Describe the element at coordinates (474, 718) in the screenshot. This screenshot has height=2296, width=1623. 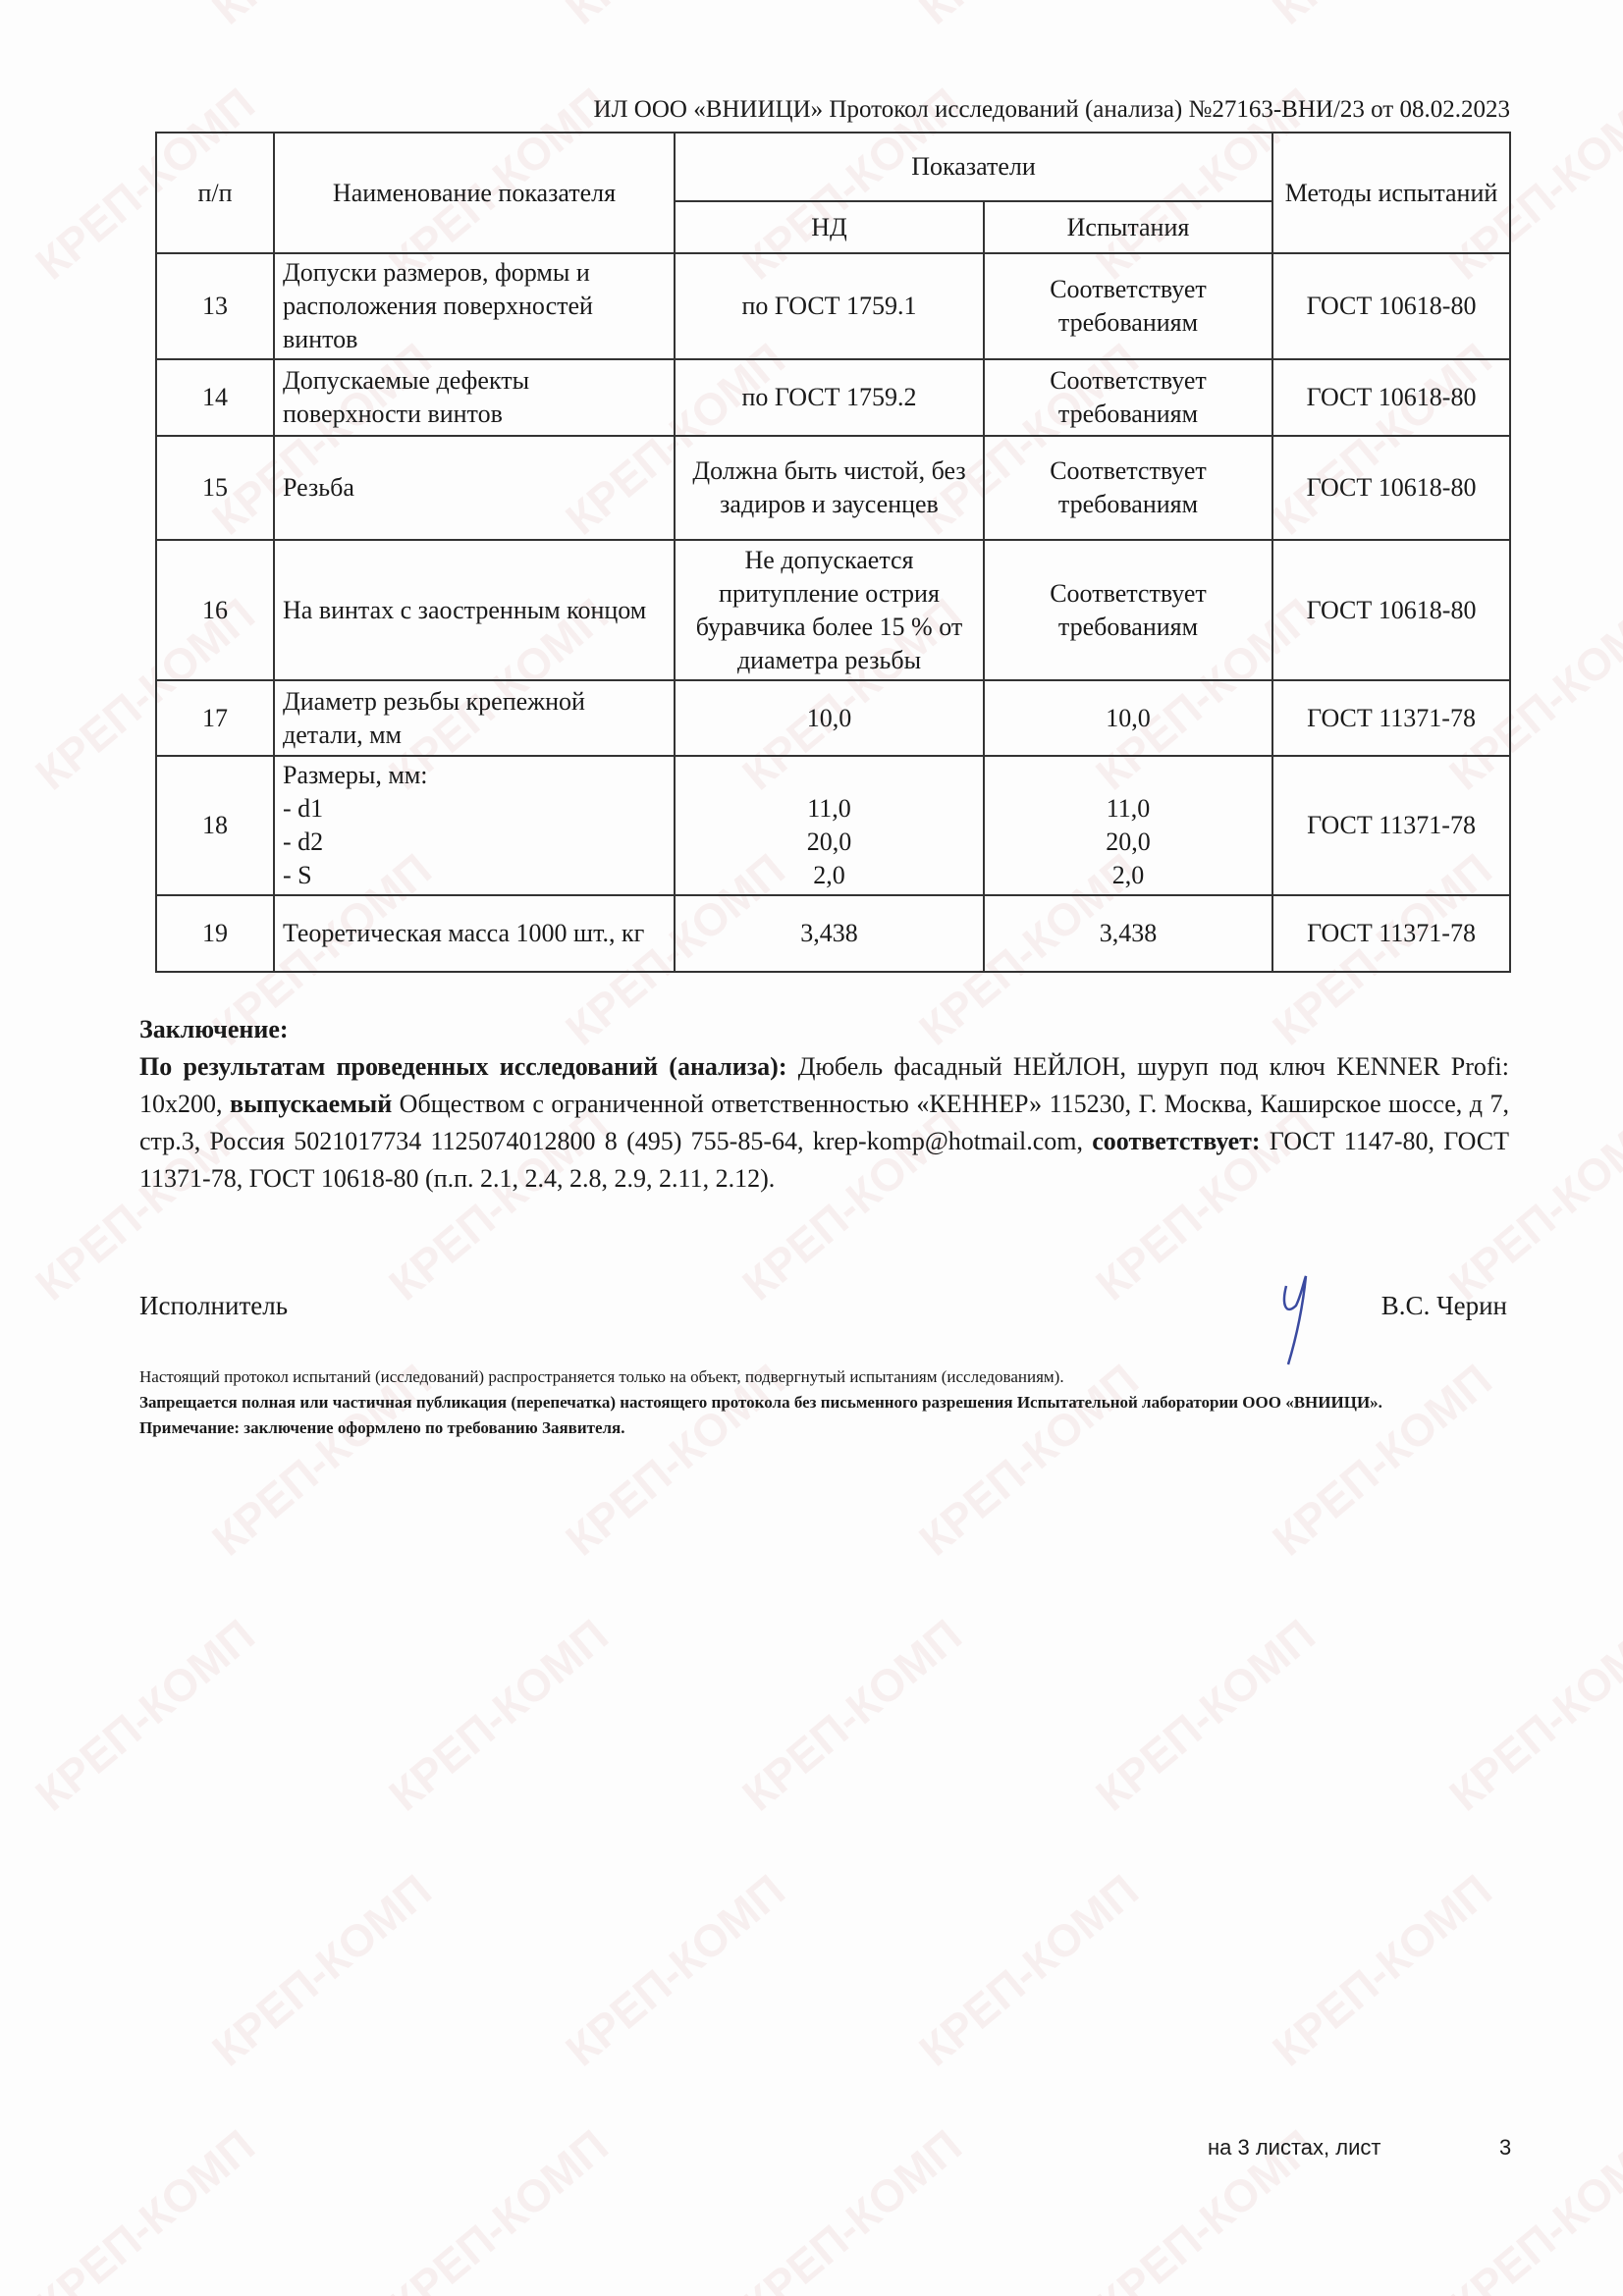
I see `cell-name: Диаметр резьбы крепежной детали, мм` at that location.